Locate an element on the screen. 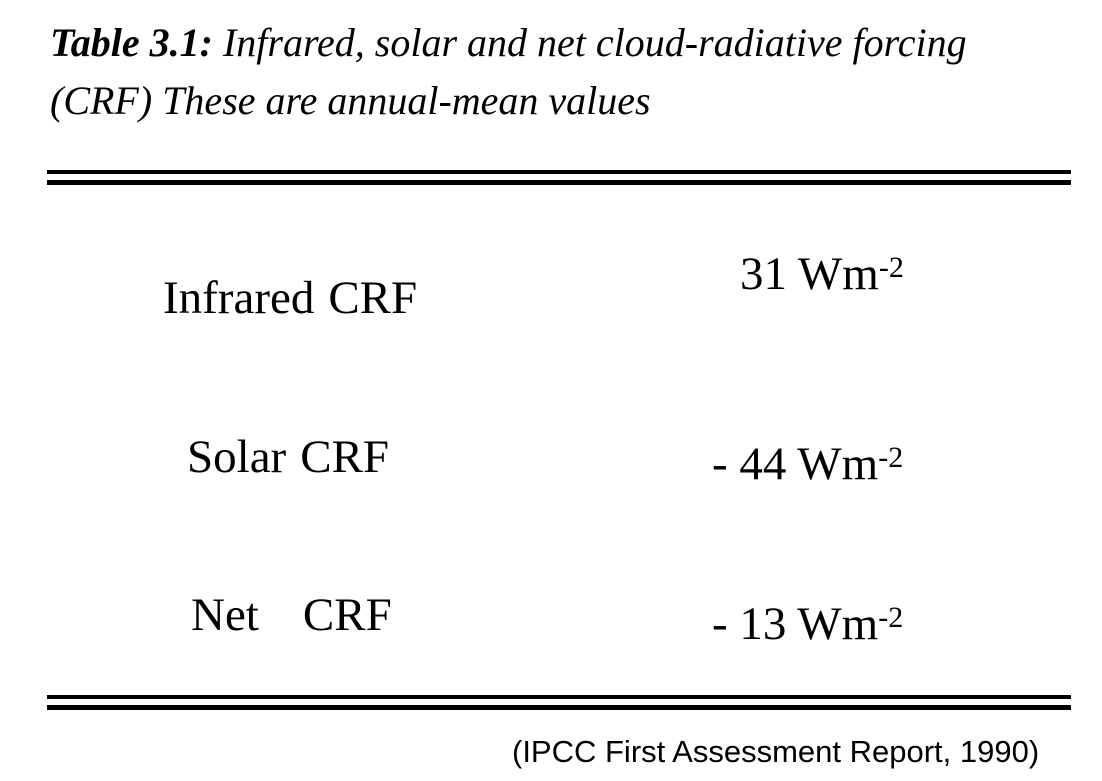 The image size is (1102, 781). row-label-net: Net CRF is located at coordinates (291, 615).